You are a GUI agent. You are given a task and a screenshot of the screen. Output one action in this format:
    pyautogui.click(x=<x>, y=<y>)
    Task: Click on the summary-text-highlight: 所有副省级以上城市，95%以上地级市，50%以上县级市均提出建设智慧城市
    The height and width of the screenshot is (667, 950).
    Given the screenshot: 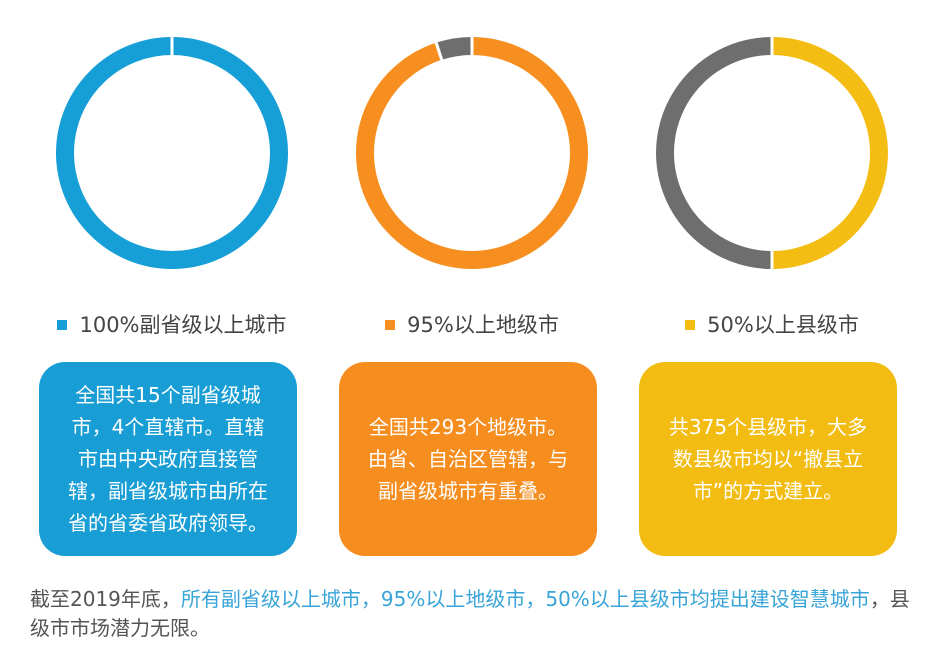 What is the action you would take?
    pyautogui.click(x=525, y=599)
    